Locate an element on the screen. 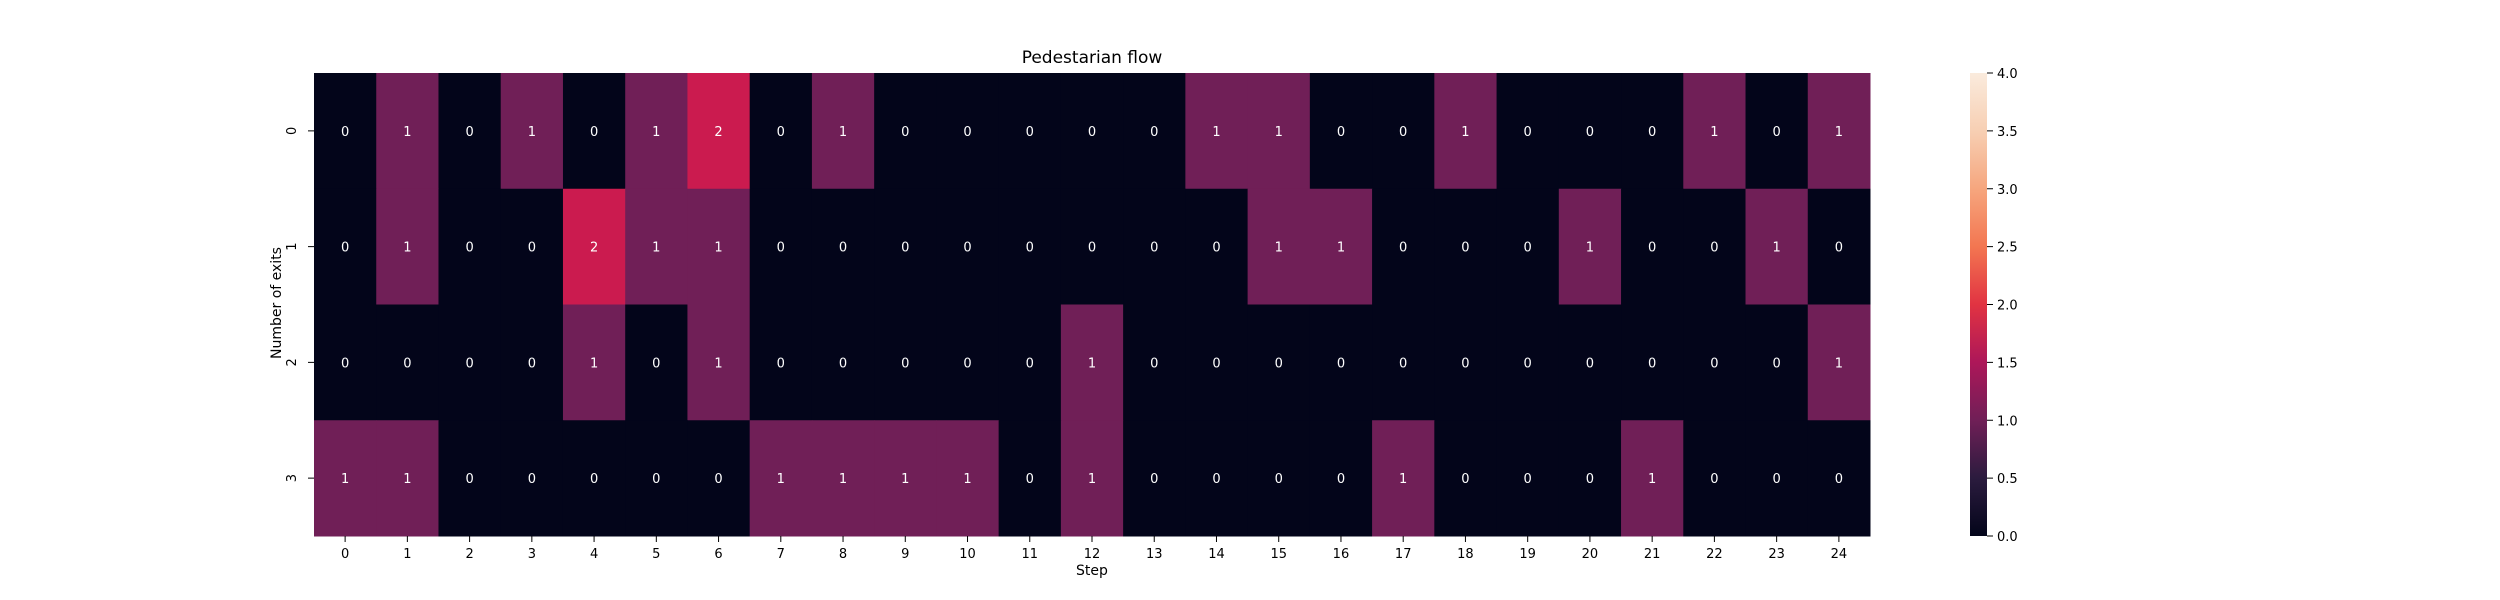  colorbar is located at coordinates (1978, 304).